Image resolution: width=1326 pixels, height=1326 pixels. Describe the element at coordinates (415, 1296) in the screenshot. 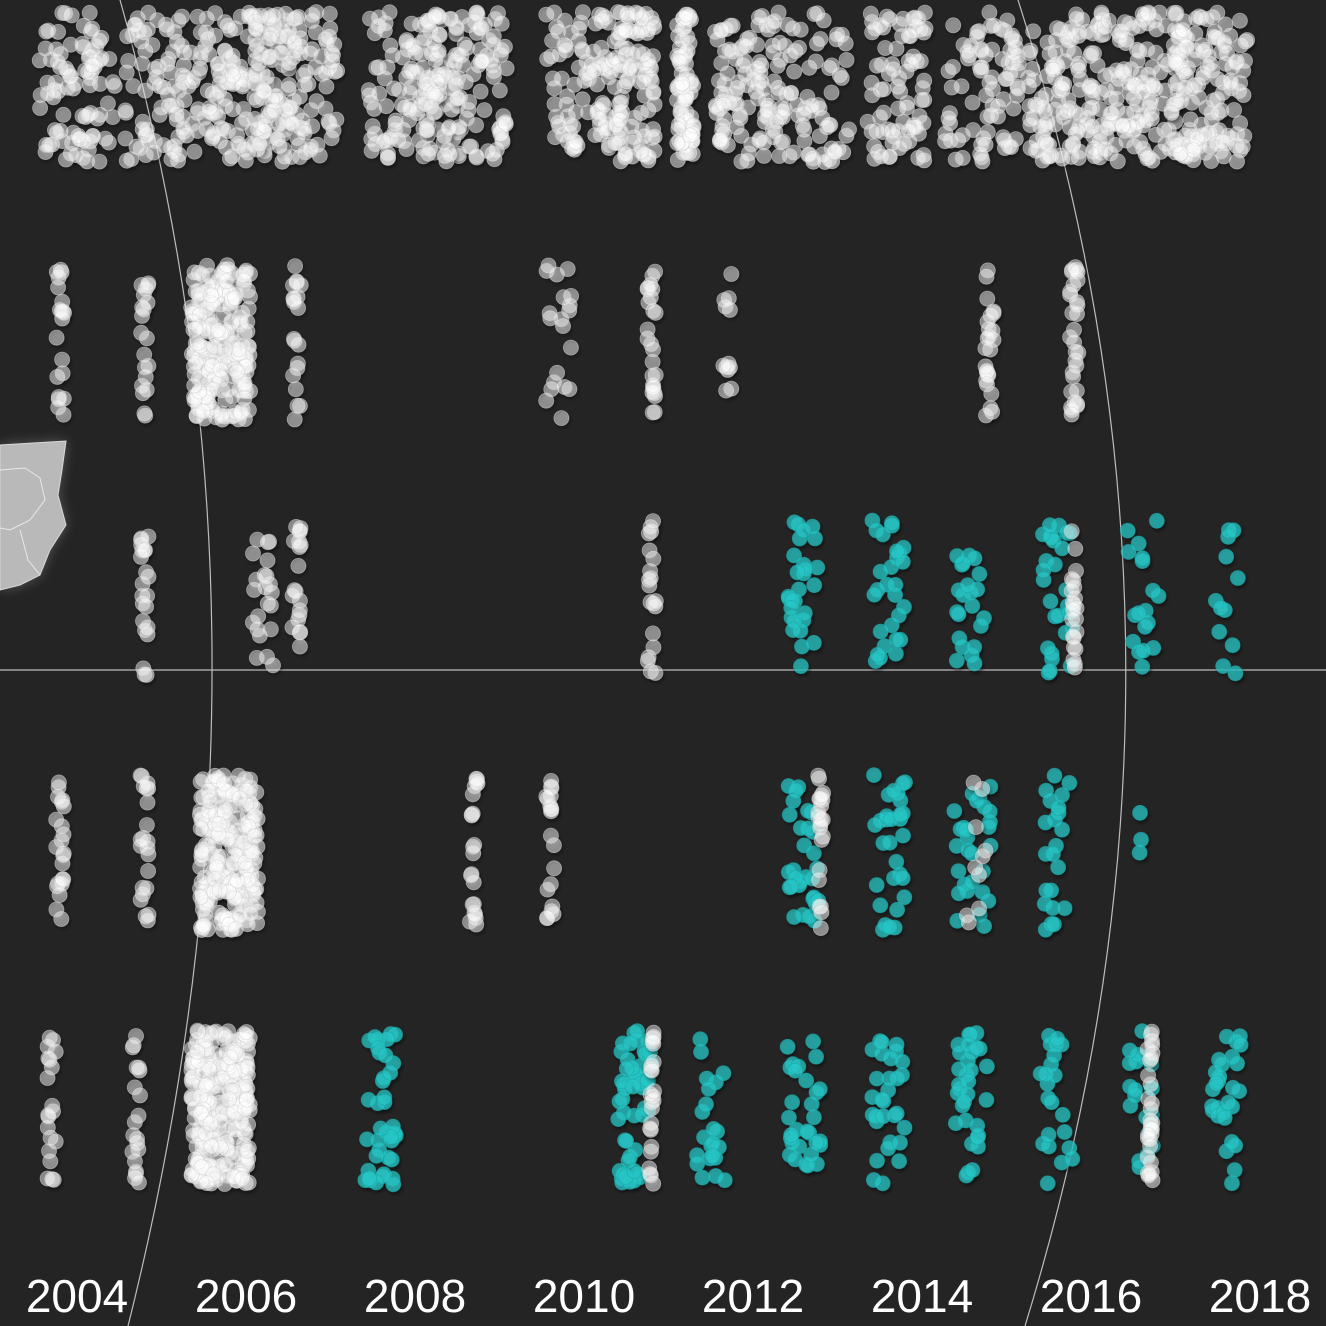

I see `x-tick-label: 2008` at that location.